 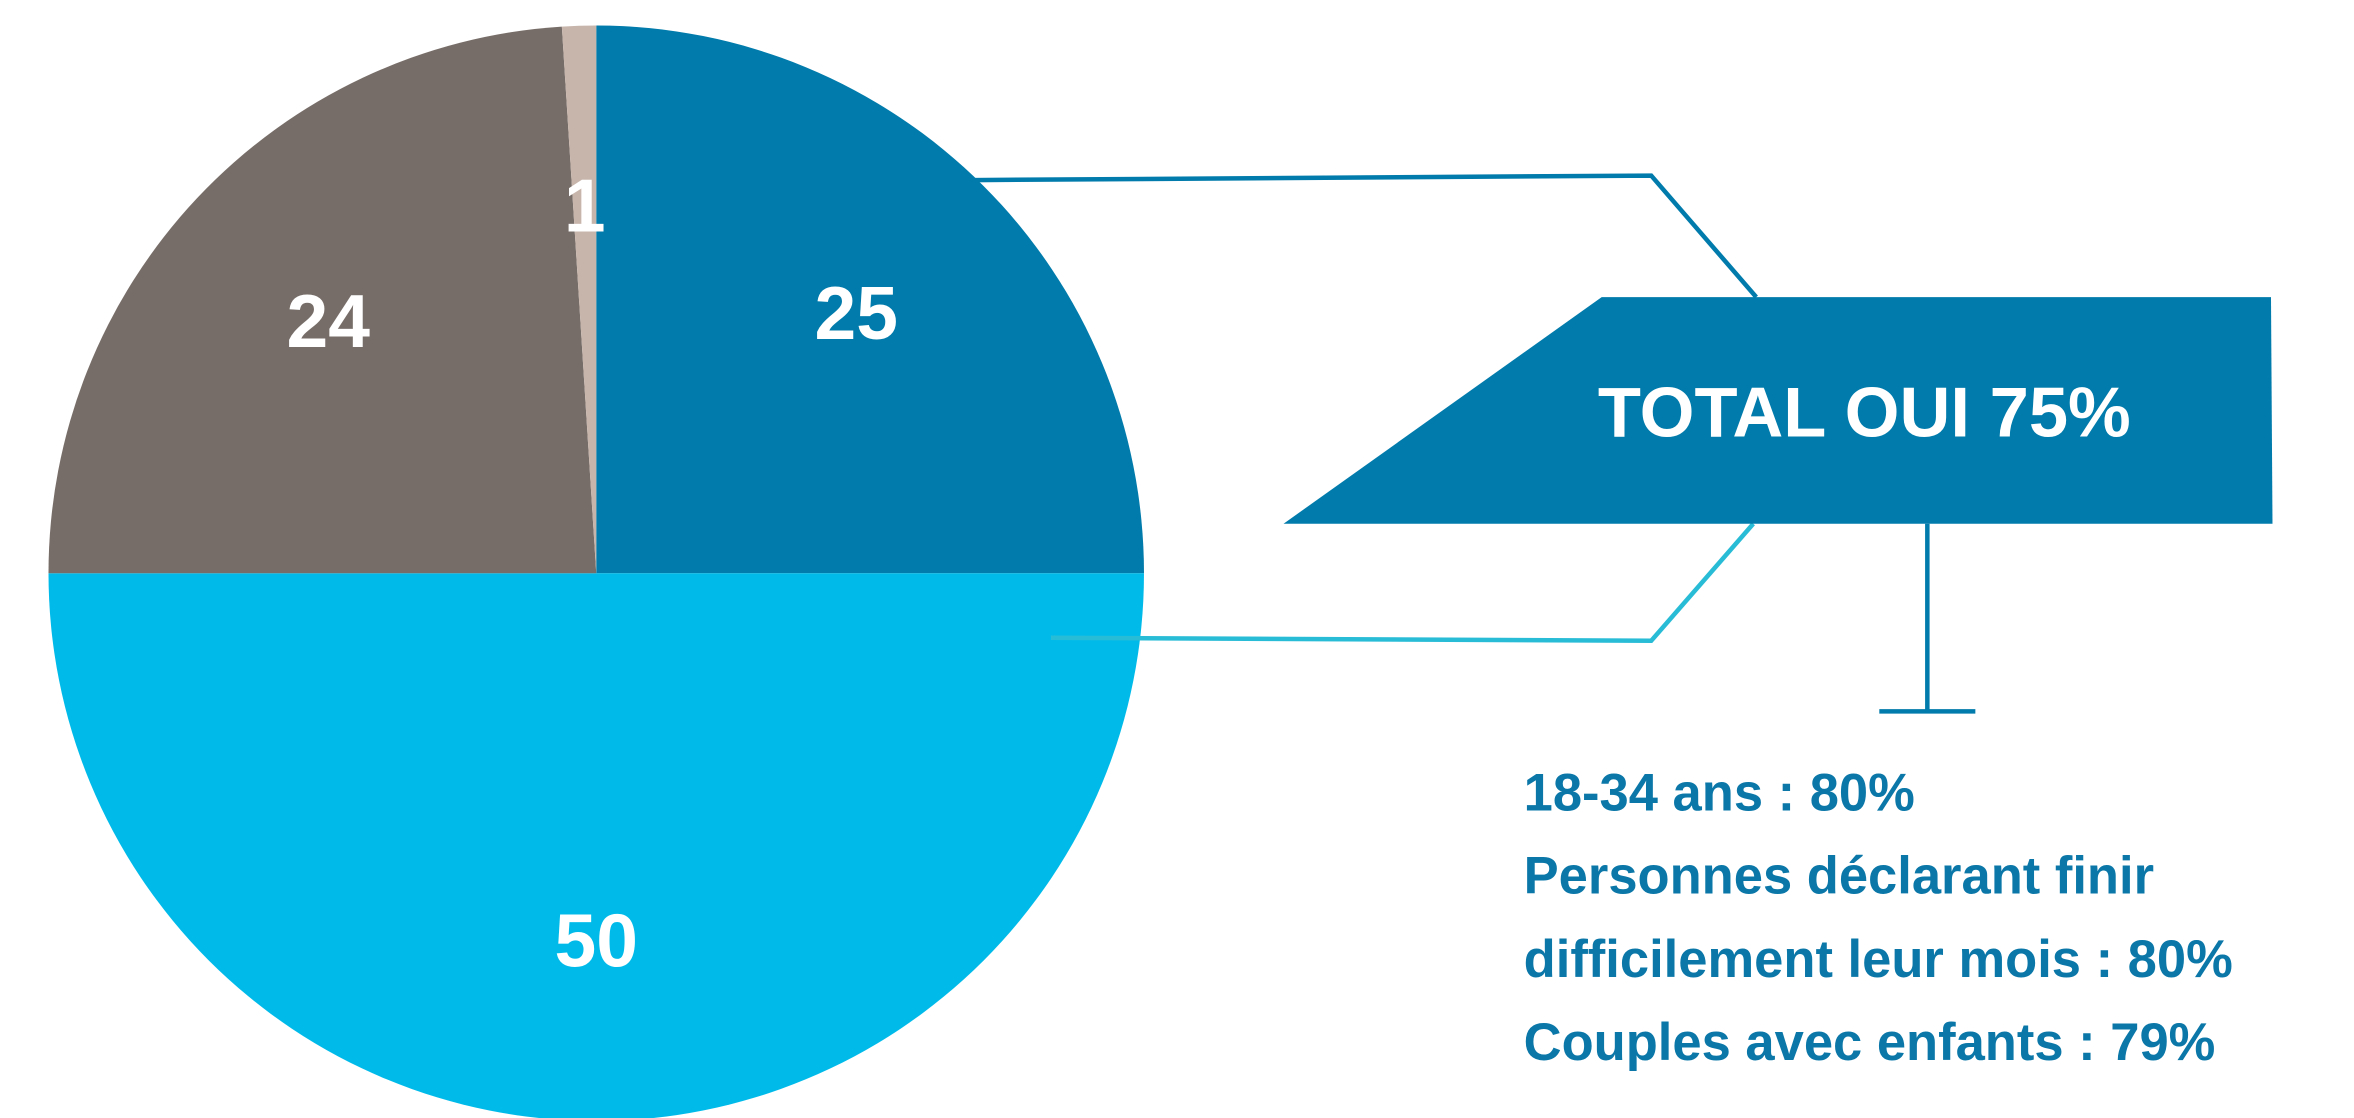 What do you see at coordinates (585, 205) in the screenshot?
I see `data-label: 1` at bounding box center [585, 205].